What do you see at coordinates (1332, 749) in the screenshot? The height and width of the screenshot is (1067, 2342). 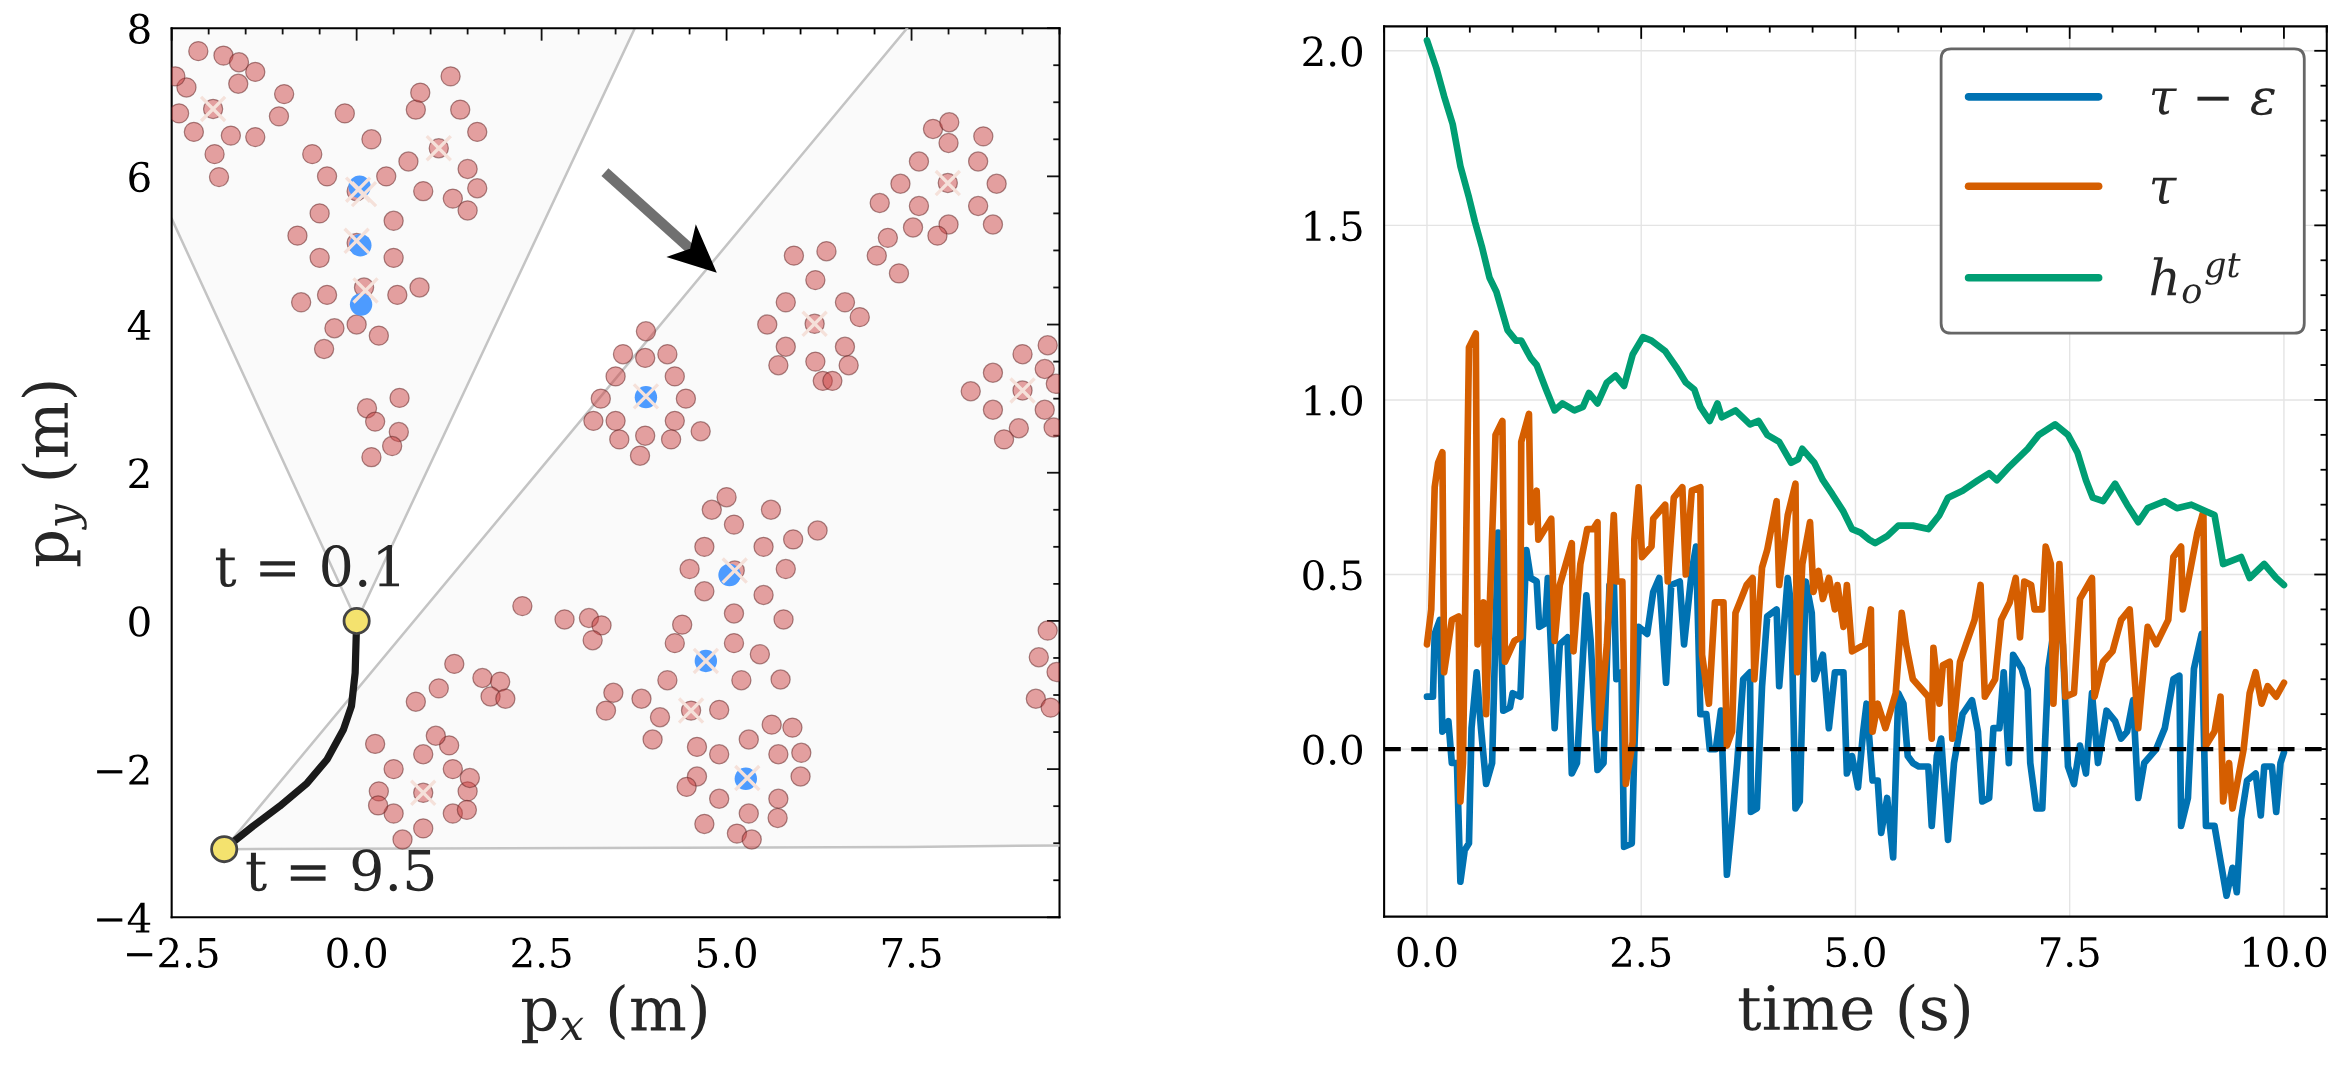 I see `y-tick-label: 0.0` at bounding box center [1332, 749].